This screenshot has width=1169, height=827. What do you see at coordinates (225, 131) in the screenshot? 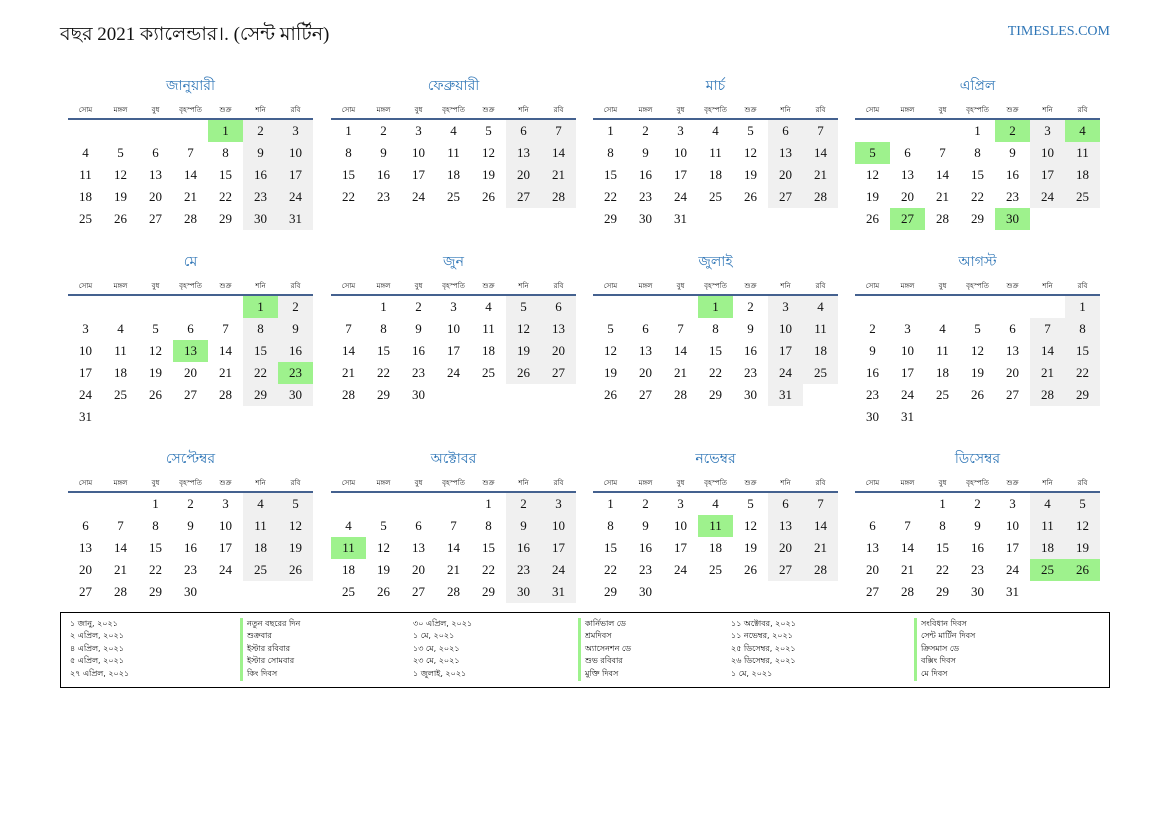
I see `day-cell: 1` at bounding box center [225, 131].